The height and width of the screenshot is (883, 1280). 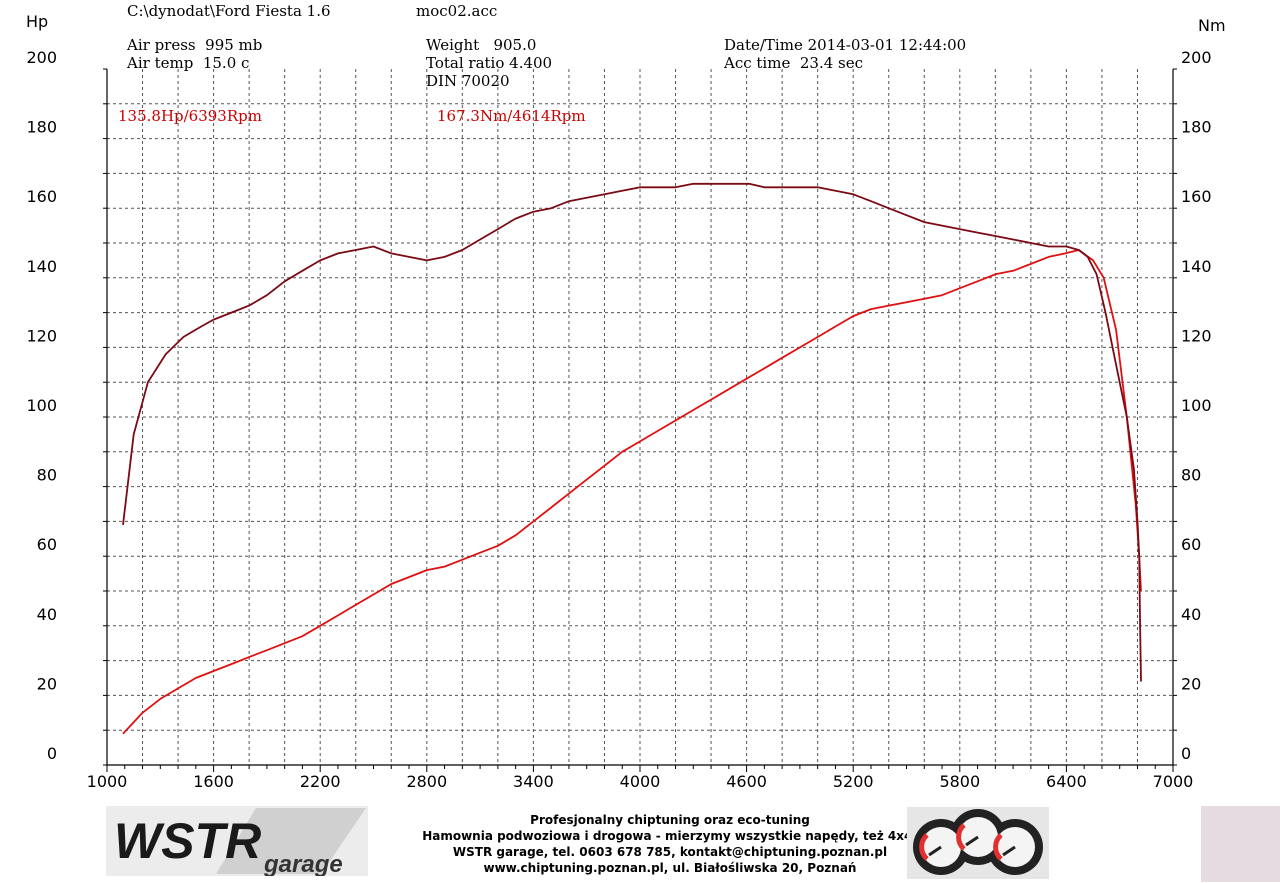 I want to click on x-tick-label: 4600, so click(x=746, y=781).